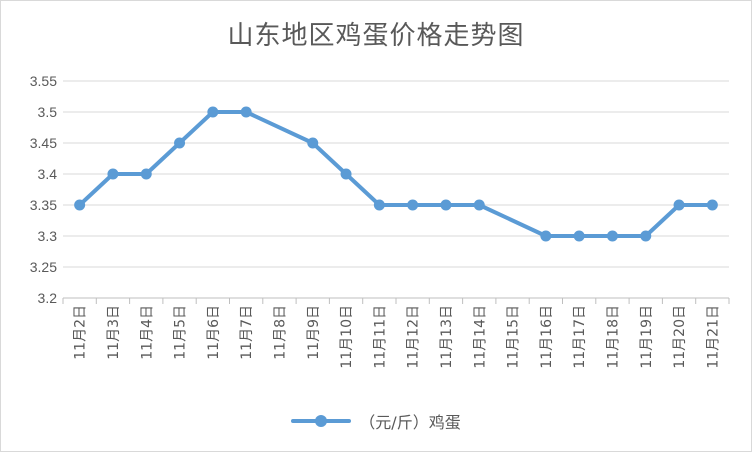 This screenshot has width=752, height=452. I want to click on y-tick-label: 3.35, so click(43, 205).